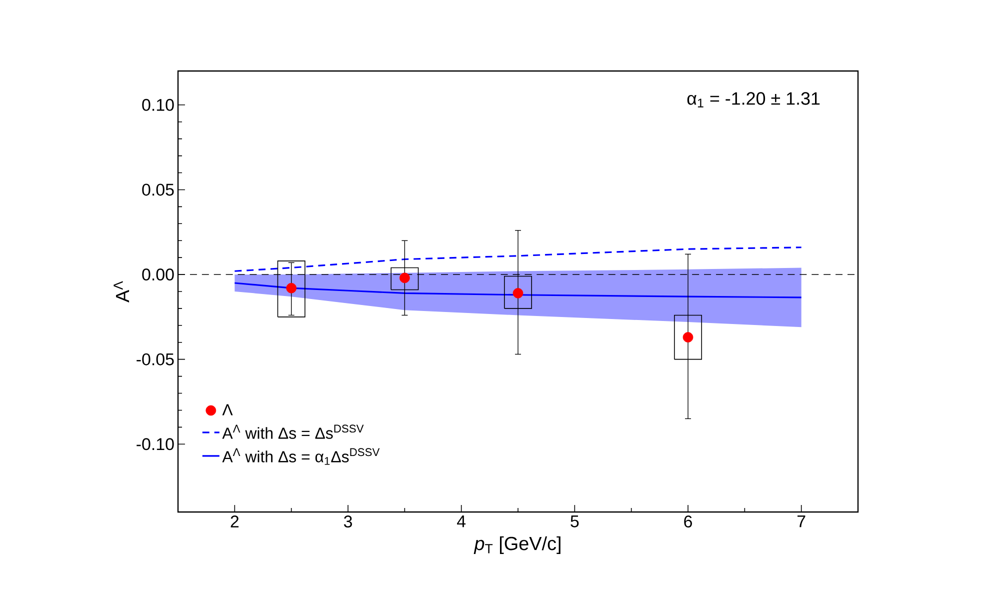 Image resolution: width=994 pixels, height=615 pixels. Describe the element at coordinates (234, 522) in the screenshot. I see `x-tick-label: 2` at that location.